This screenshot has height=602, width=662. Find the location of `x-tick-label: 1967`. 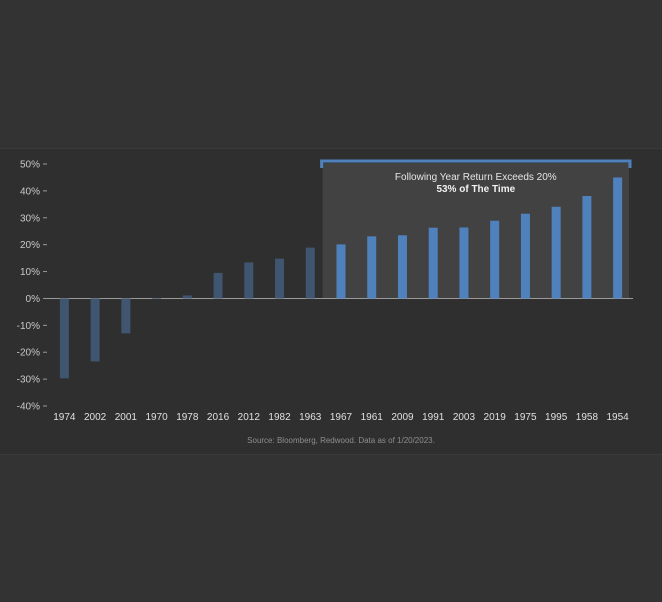

x-tick-label: 1967 is located at coordinates (341, 417).